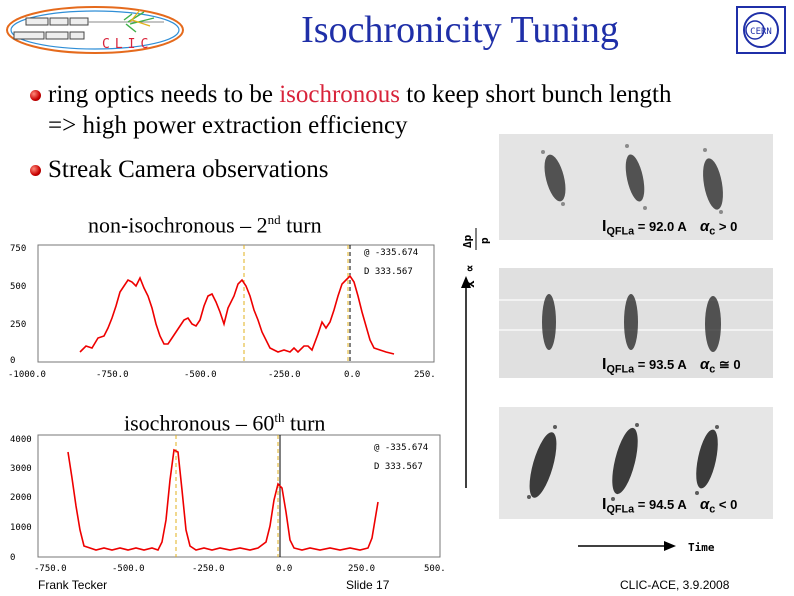 The width and height of the screenshot is (794, 596). I want to click on bullet-text: ring optics needs to be, so click(164, 94).